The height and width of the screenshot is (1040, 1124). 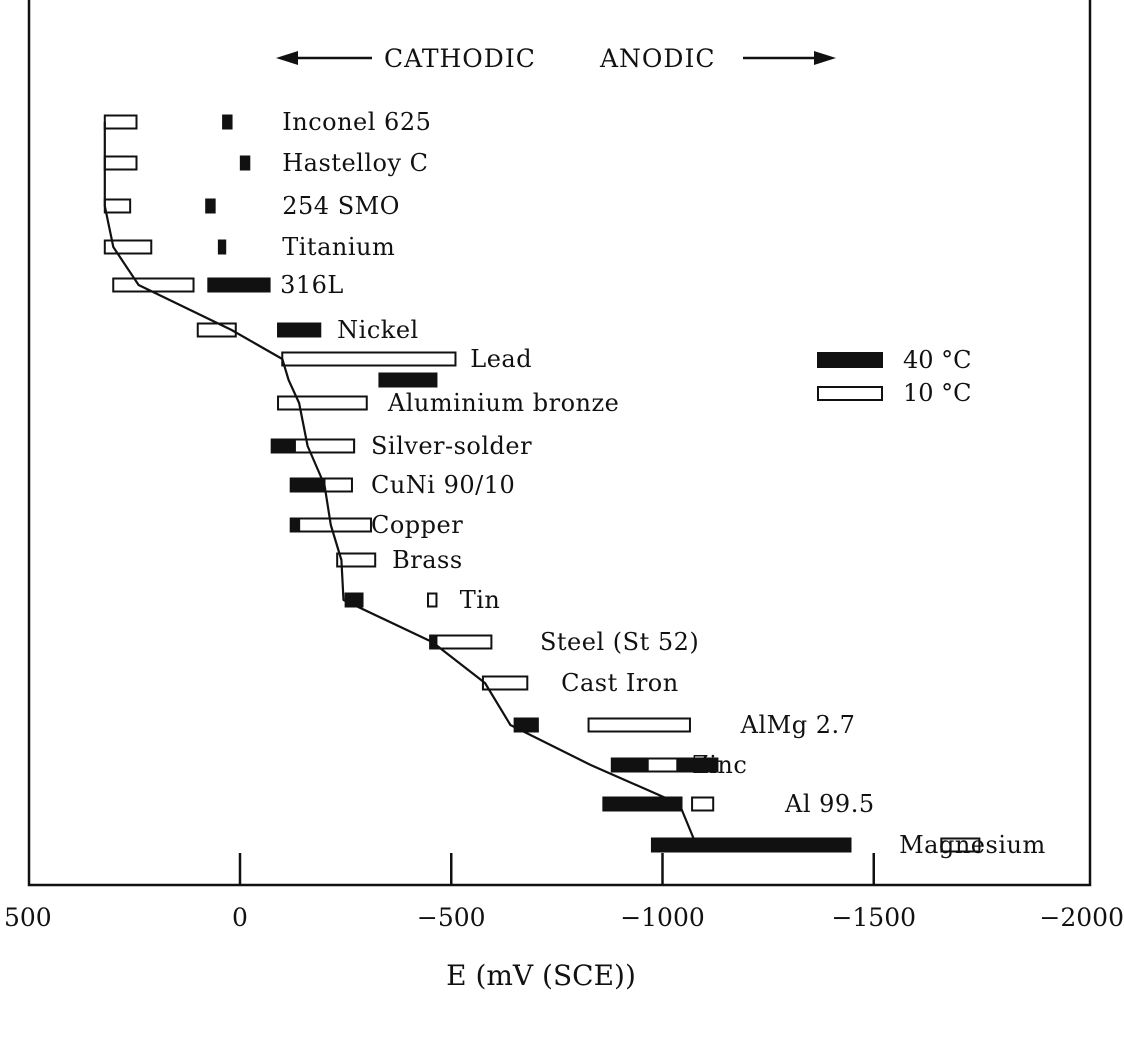 I want to click on metal-label: Magnesium, so click(x=972, y=845).